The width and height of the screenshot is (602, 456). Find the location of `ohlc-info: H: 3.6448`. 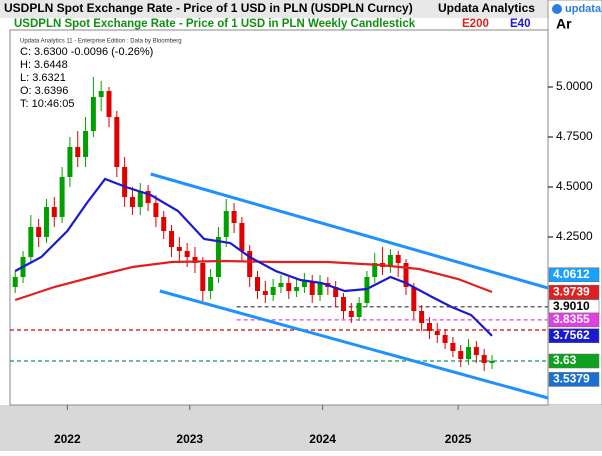

ohlc-info: H: 3.6448 is located at coordinates (44, 65).